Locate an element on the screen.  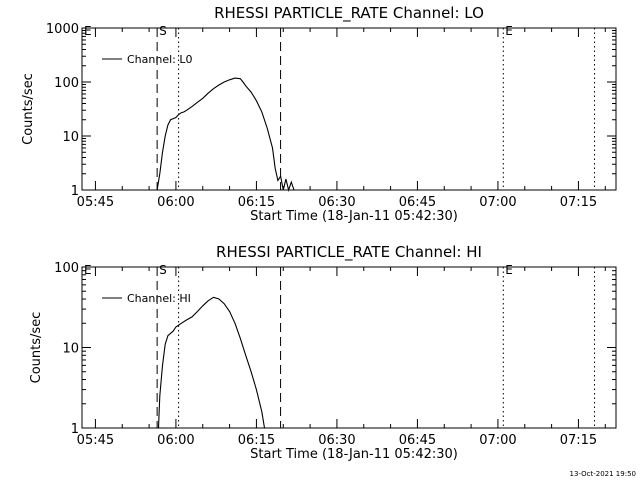
legend-label: Channel: HI is located at coordinates (159, 298).